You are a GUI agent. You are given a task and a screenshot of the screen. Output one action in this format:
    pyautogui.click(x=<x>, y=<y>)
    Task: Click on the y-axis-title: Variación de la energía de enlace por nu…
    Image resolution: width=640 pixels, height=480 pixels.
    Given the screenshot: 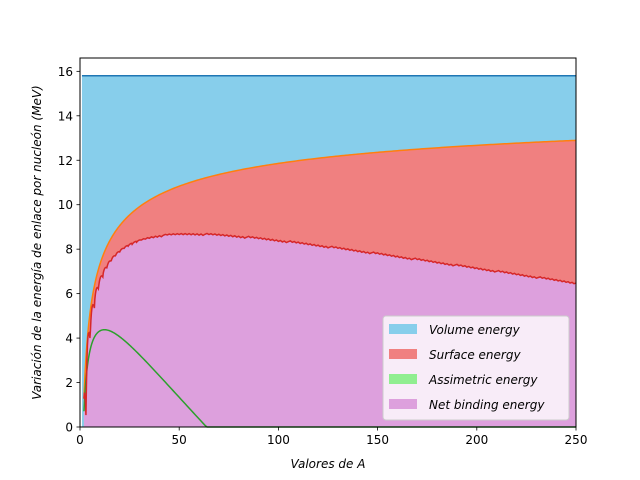 What is the action you would take?
    pyautogui.click(x=37, y=242)
    